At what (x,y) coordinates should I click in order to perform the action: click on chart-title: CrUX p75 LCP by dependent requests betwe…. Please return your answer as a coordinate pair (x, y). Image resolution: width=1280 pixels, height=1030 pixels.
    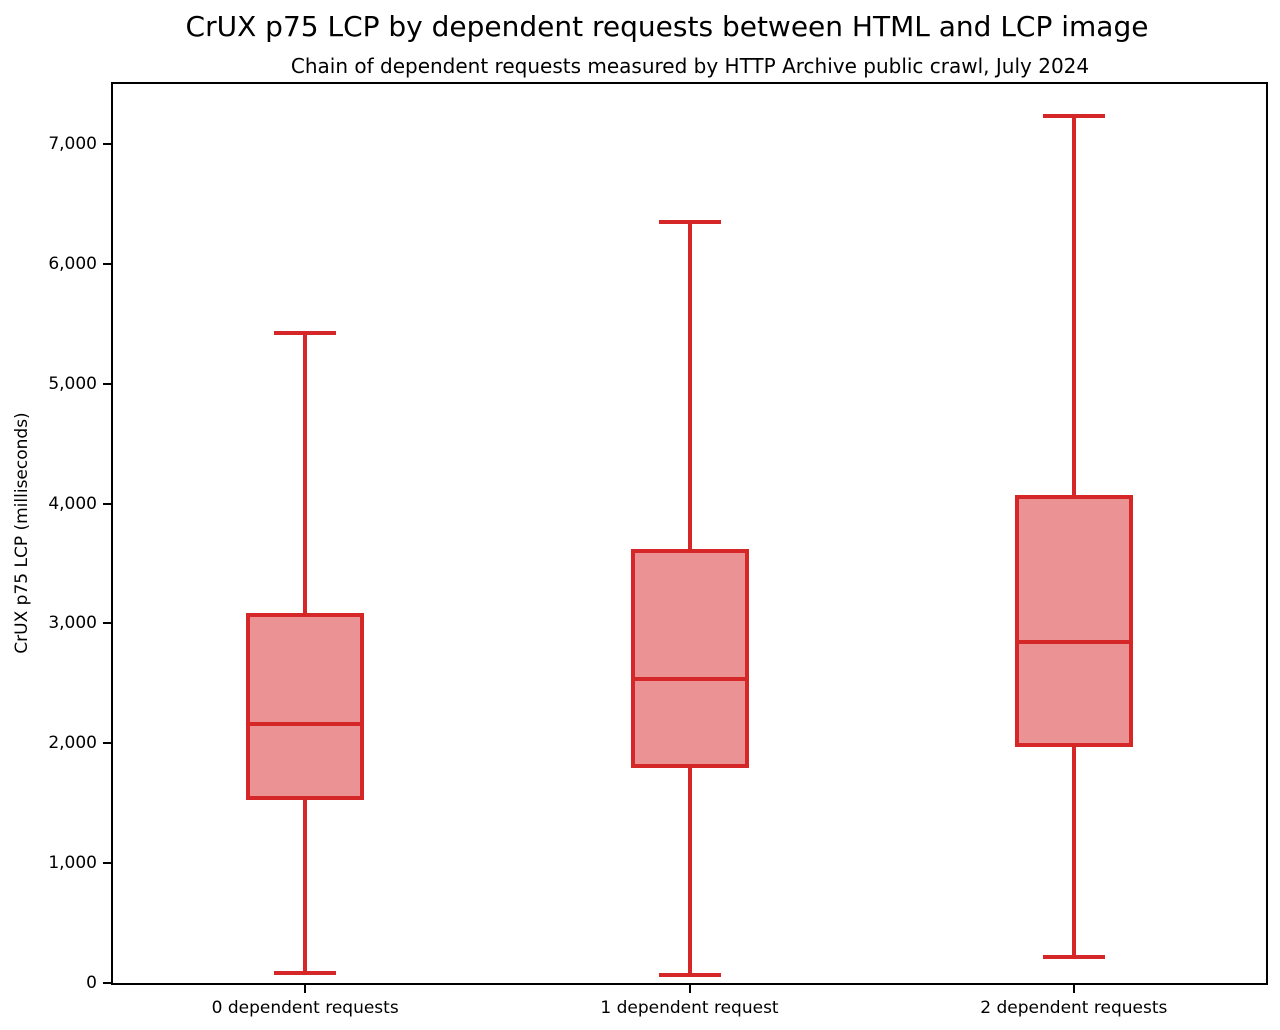
    Looking at the image, I should click on (667, 26).